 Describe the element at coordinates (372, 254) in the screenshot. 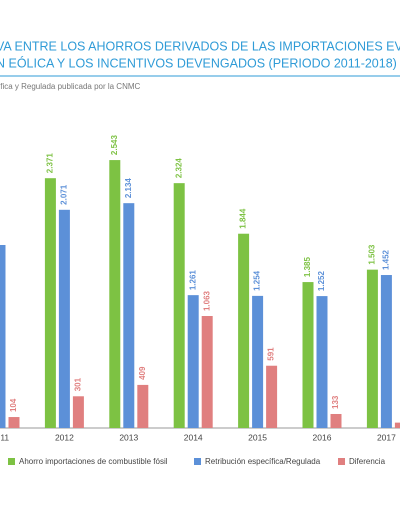

I see `data-label: 1.503` at that location.